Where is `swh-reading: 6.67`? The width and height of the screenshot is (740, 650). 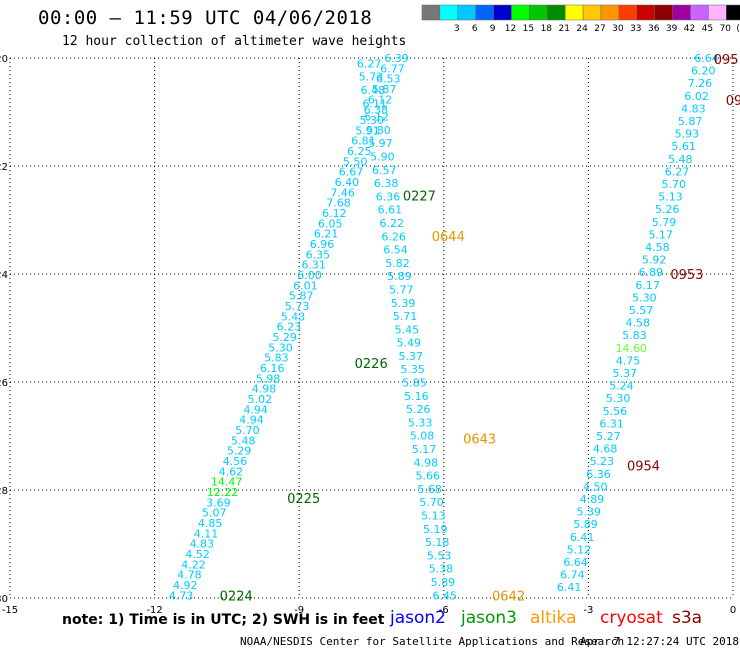 swh-reading: 6.67 is located at coordinates (351, 172).